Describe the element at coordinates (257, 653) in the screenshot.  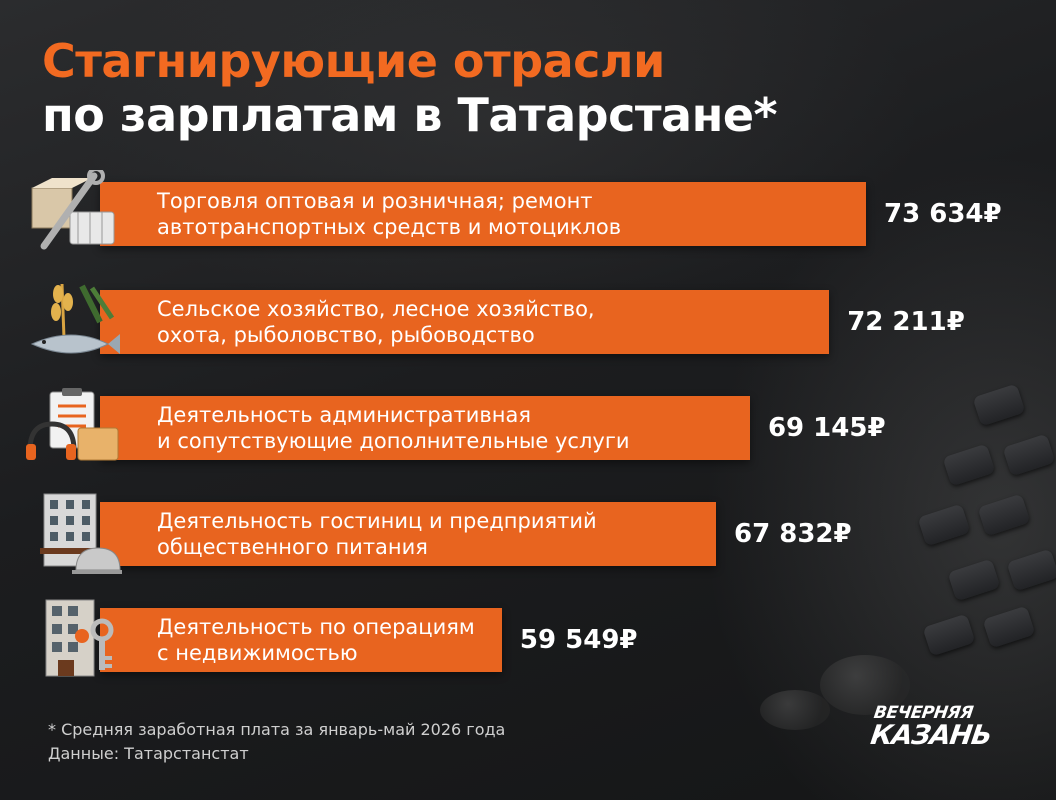
I see `category-label-line: с недвижимостью` at that location.